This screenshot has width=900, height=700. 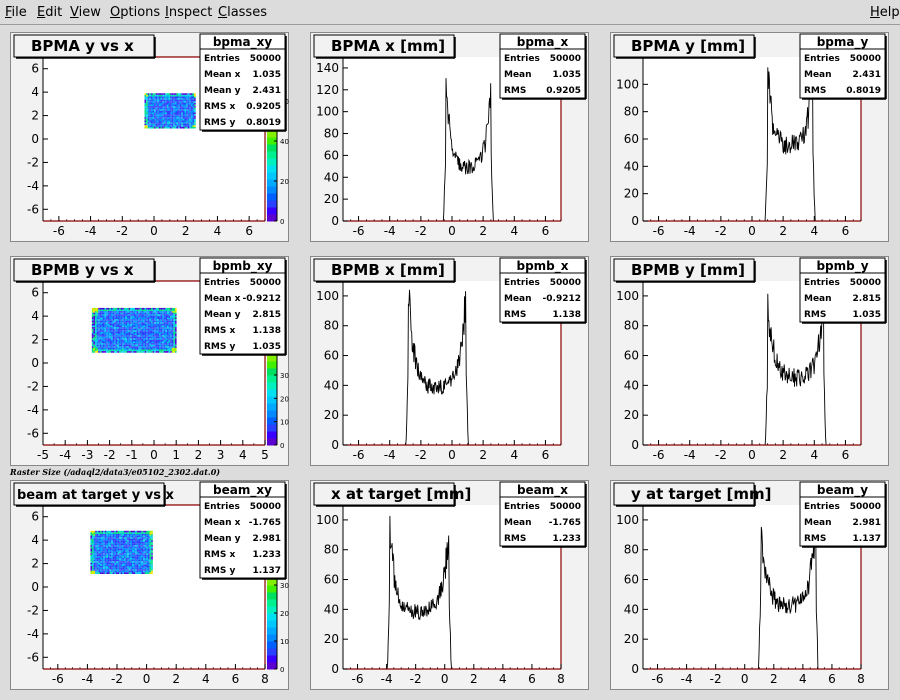 I want to click on stats-label: RMS, so click(x=815, y=315).